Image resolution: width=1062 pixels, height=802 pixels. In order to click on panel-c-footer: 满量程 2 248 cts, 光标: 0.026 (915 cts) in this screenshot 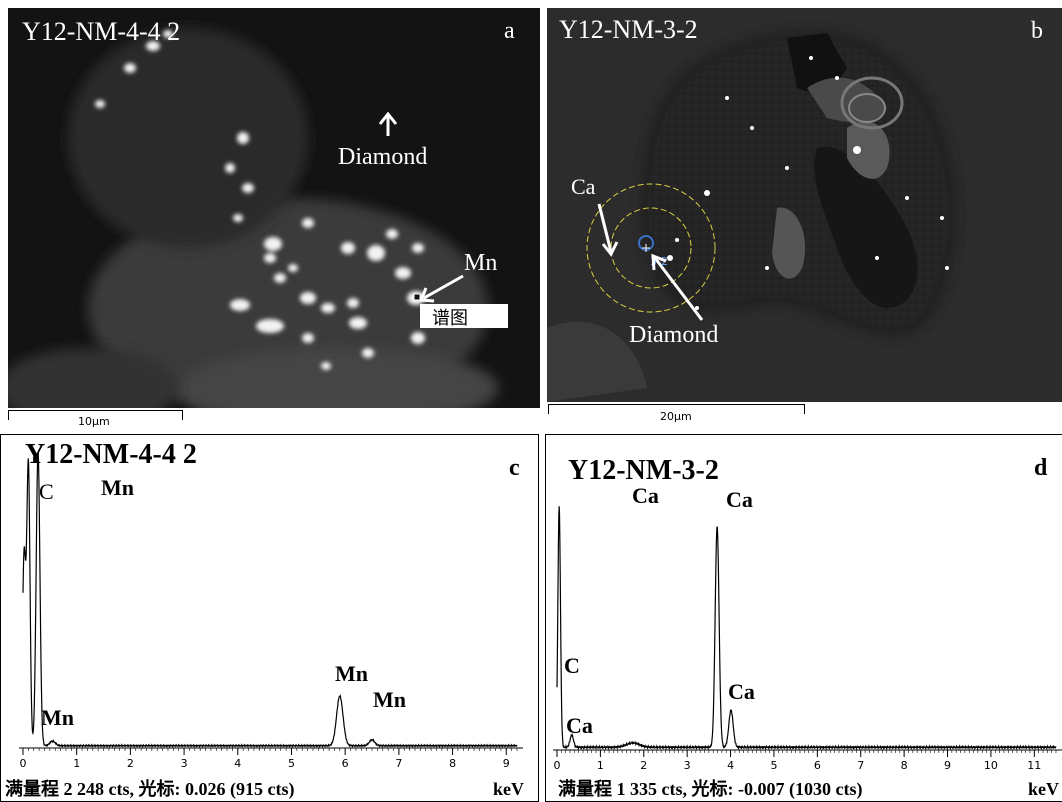, I will do `click(149, 789)`.